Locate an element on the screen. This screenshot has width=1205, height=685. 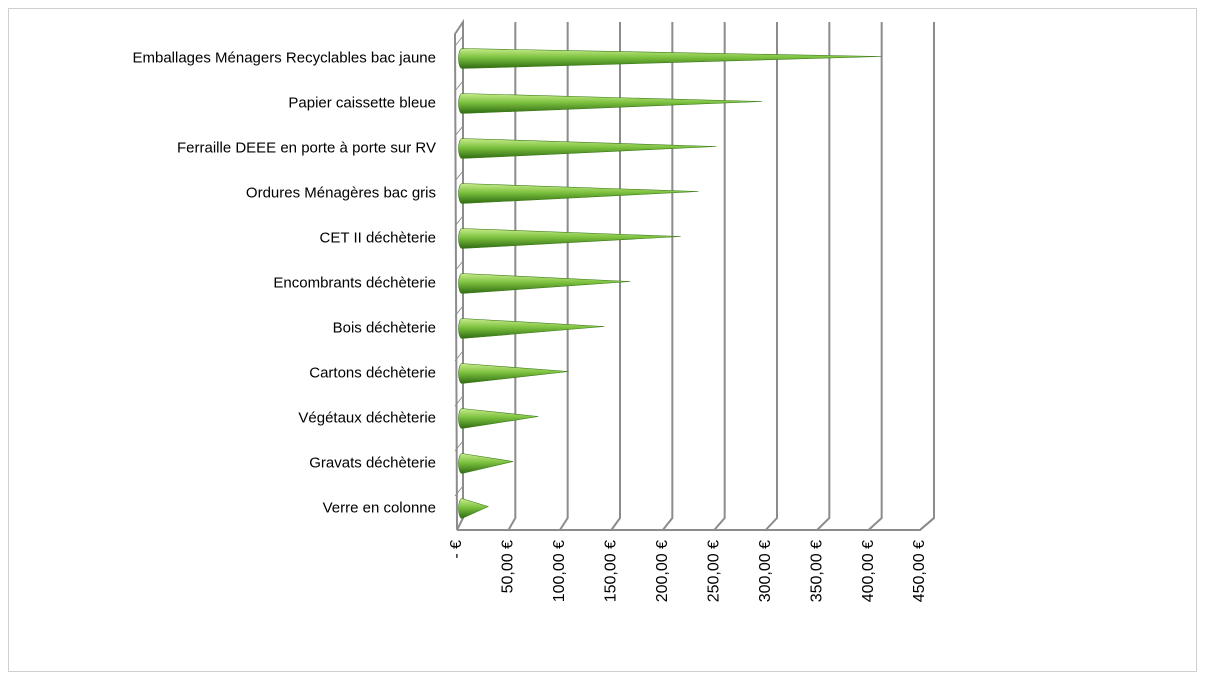
y-tick-label: Végétaux déchèterie is located at coordinates (367, 417).